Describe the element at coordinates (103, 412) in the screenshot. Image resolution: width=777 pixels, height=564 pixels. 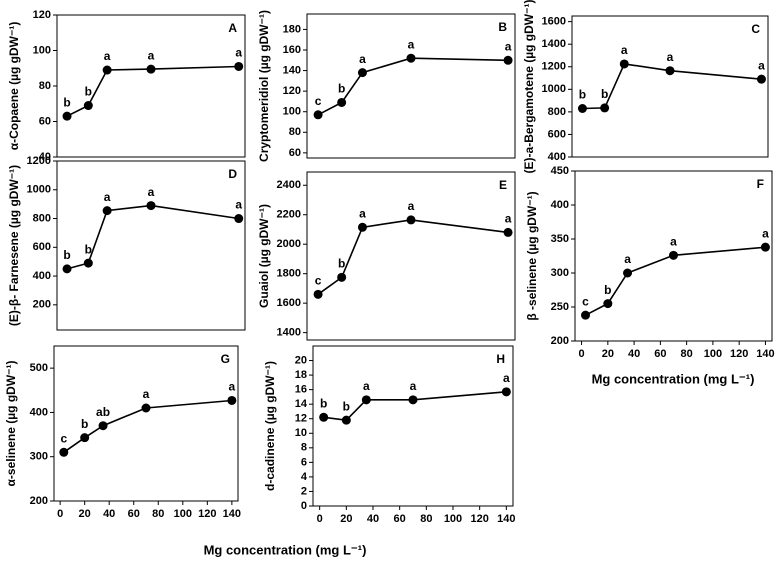
I see `significance-letter: ab` at that location.